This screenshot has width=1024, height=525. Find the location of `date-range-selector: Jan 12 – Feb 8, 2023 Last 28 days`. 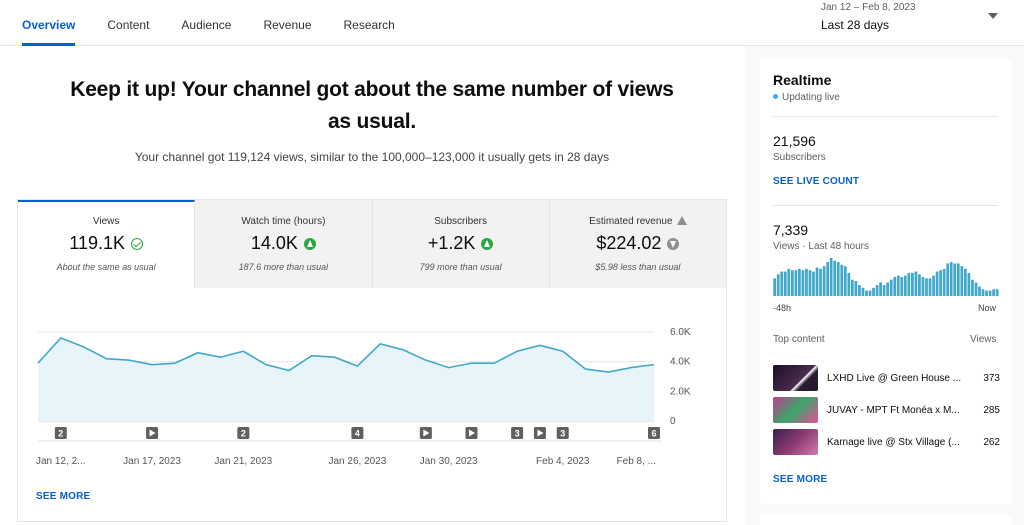

date-range-selector: Jan 12 – Feb 8, 2023 Last 28 days is located at coordinates (868, 16).